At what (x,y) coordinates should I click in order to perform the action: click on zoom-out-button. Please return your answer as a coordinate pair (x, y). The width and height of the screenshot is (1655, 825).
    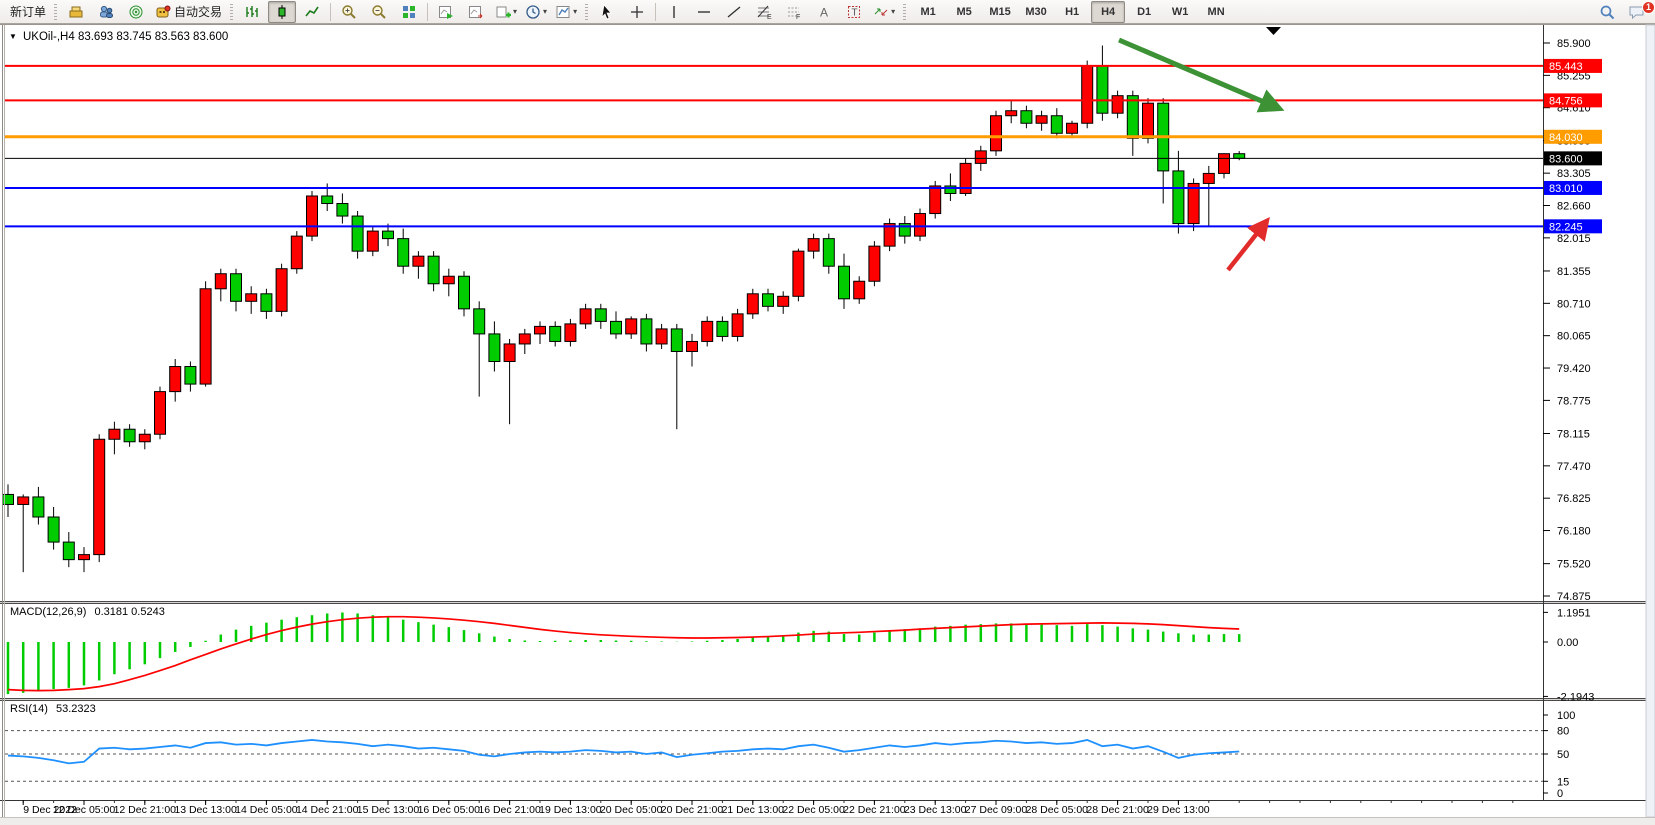
    Looking at the image, I should click on (379, 12).